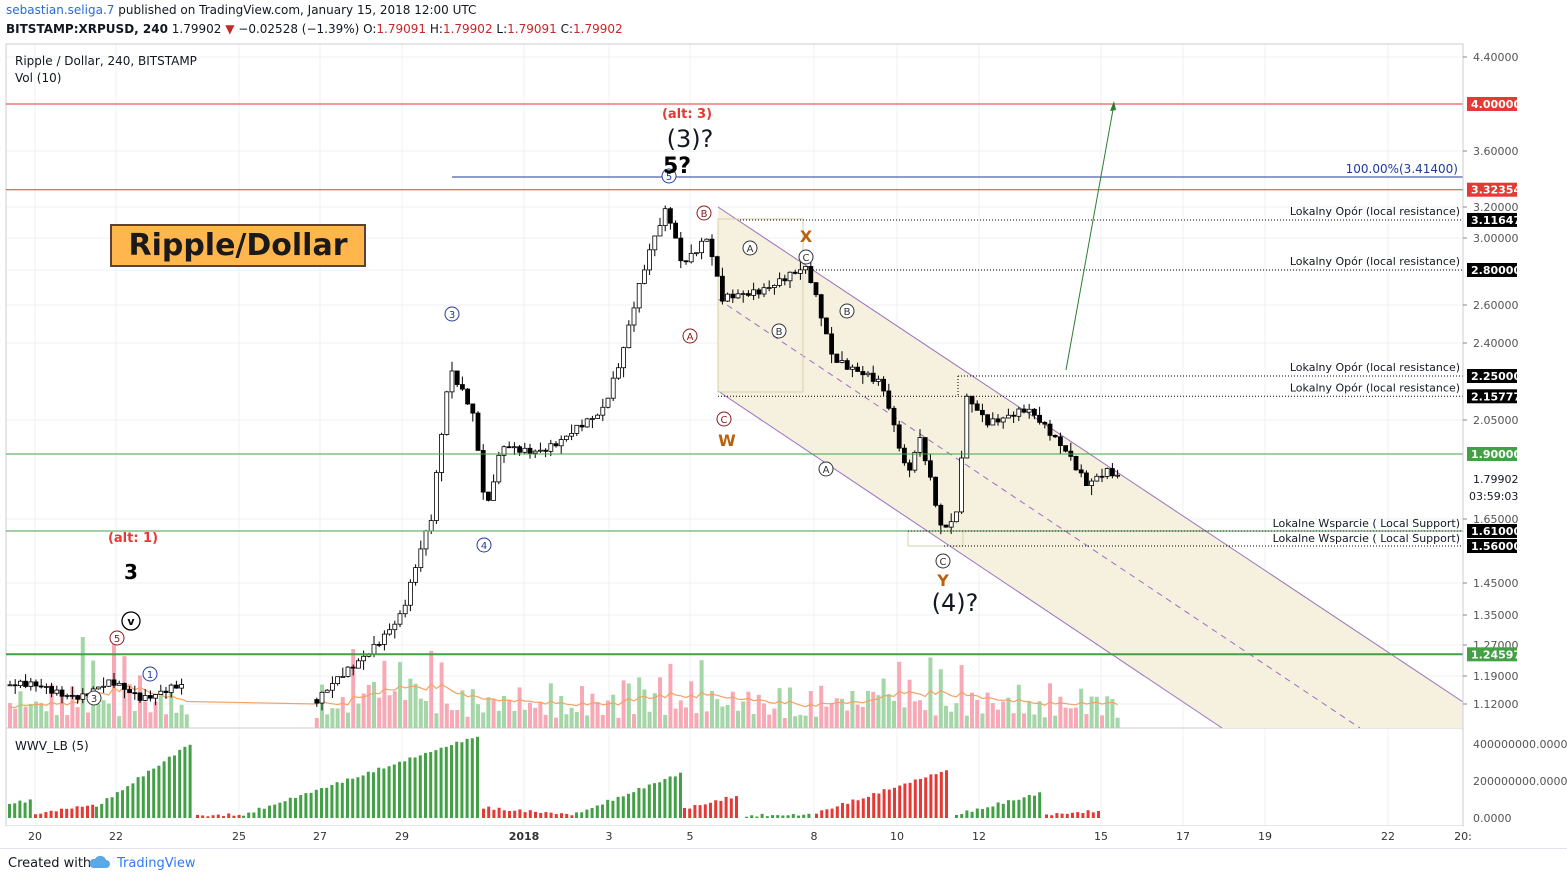  What do you see at coordinates (35, 836) in the screenshot?
I see `time-tick-label: 20` at bounding box center [35, 836].